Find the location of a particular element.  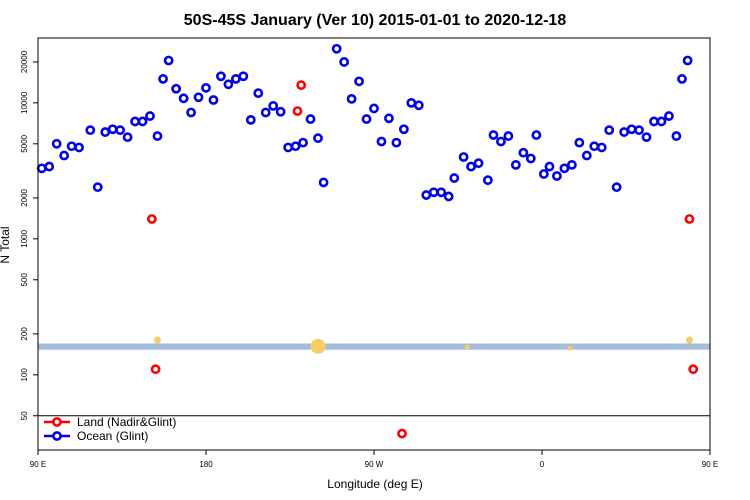

y-tick-label: 50 is located at coordinates (24, 415).